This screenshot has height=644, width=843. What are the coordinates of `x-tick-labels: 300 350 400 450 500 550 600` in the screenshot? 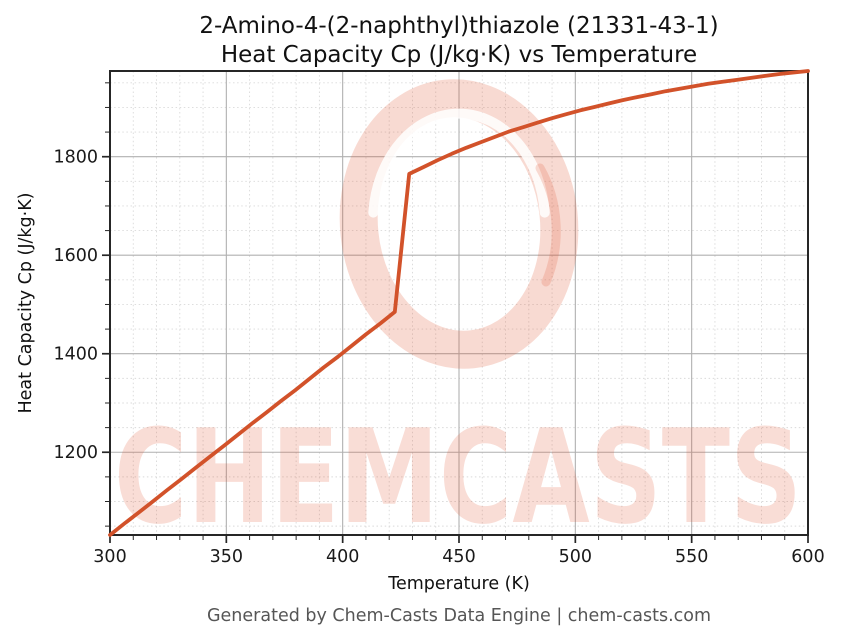 It's located at (458, 557).